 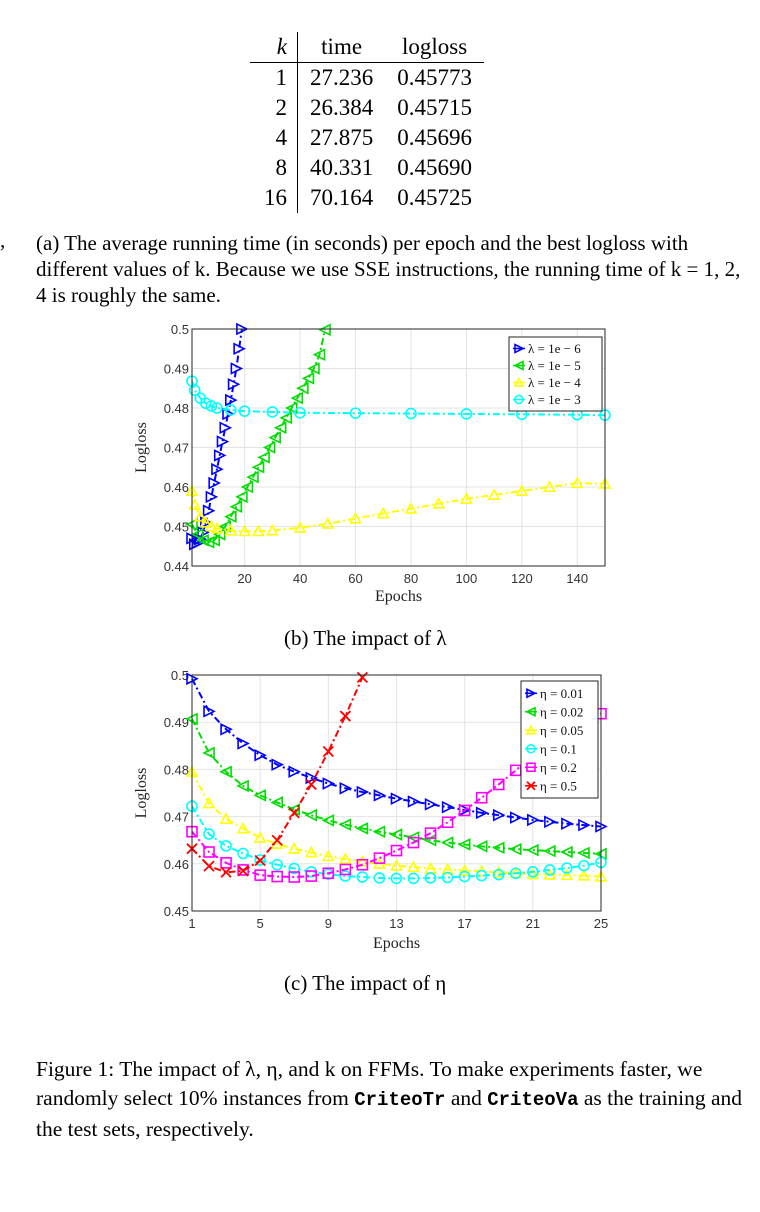 What do you see at coordinates (365, 638) in the screenshot?
I see `caption-b: (b) The impact of λ` at bounding box center [365, 638].